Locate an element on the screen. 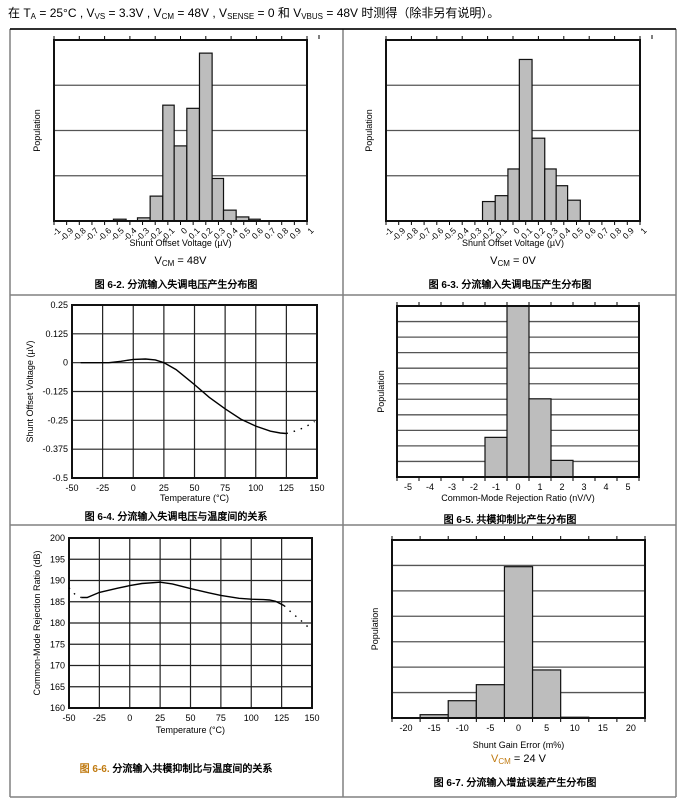 This screenshot has width=686, height=801. x-tick-label: 20 is located at coordinates (631, 728).